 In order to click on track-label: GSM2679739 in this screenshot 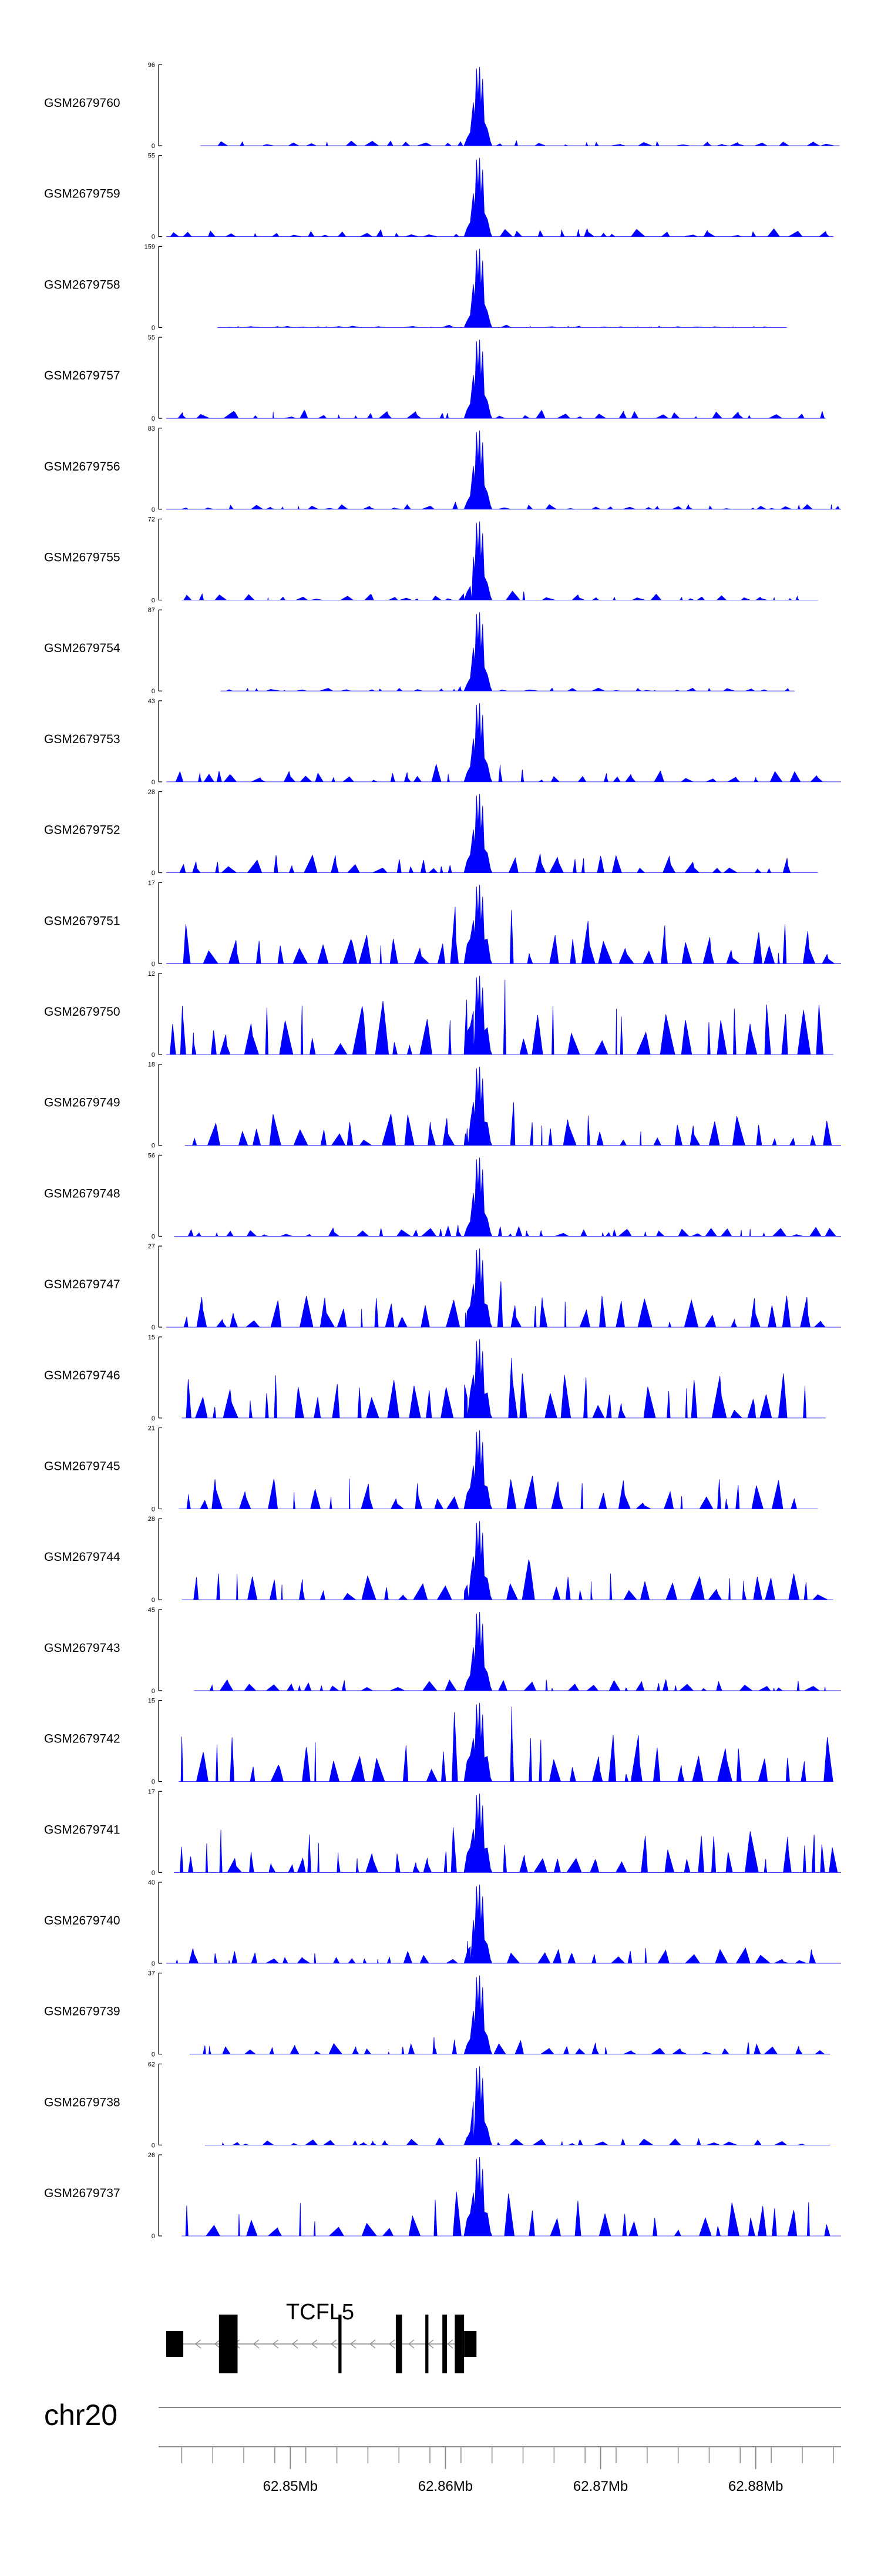, I will do `click(82, 2012)`.